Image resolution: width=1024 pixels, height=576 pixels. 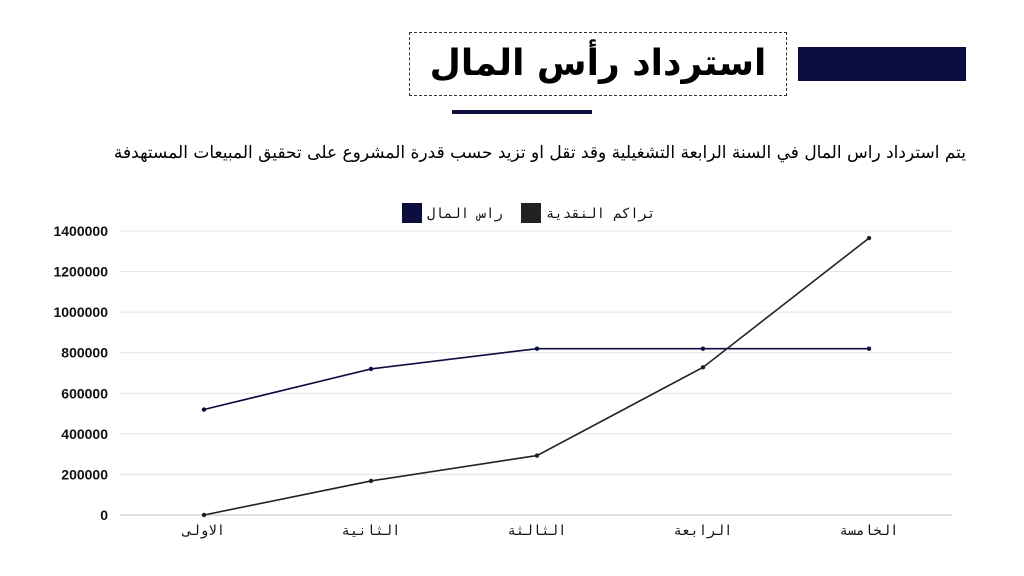 What do you see at coordinates (702, 531) in the screenshot?
I see `x-tick-label: الرابعة` at bounding box center [702, 531].